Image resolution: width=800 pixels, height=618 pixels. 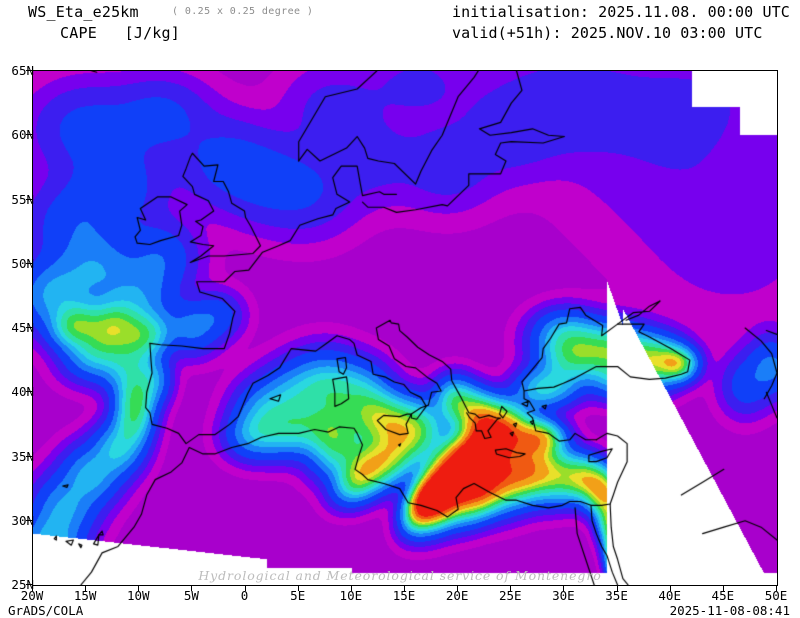 I want to click on lat-label: 25N, so click(x=22, y=584).